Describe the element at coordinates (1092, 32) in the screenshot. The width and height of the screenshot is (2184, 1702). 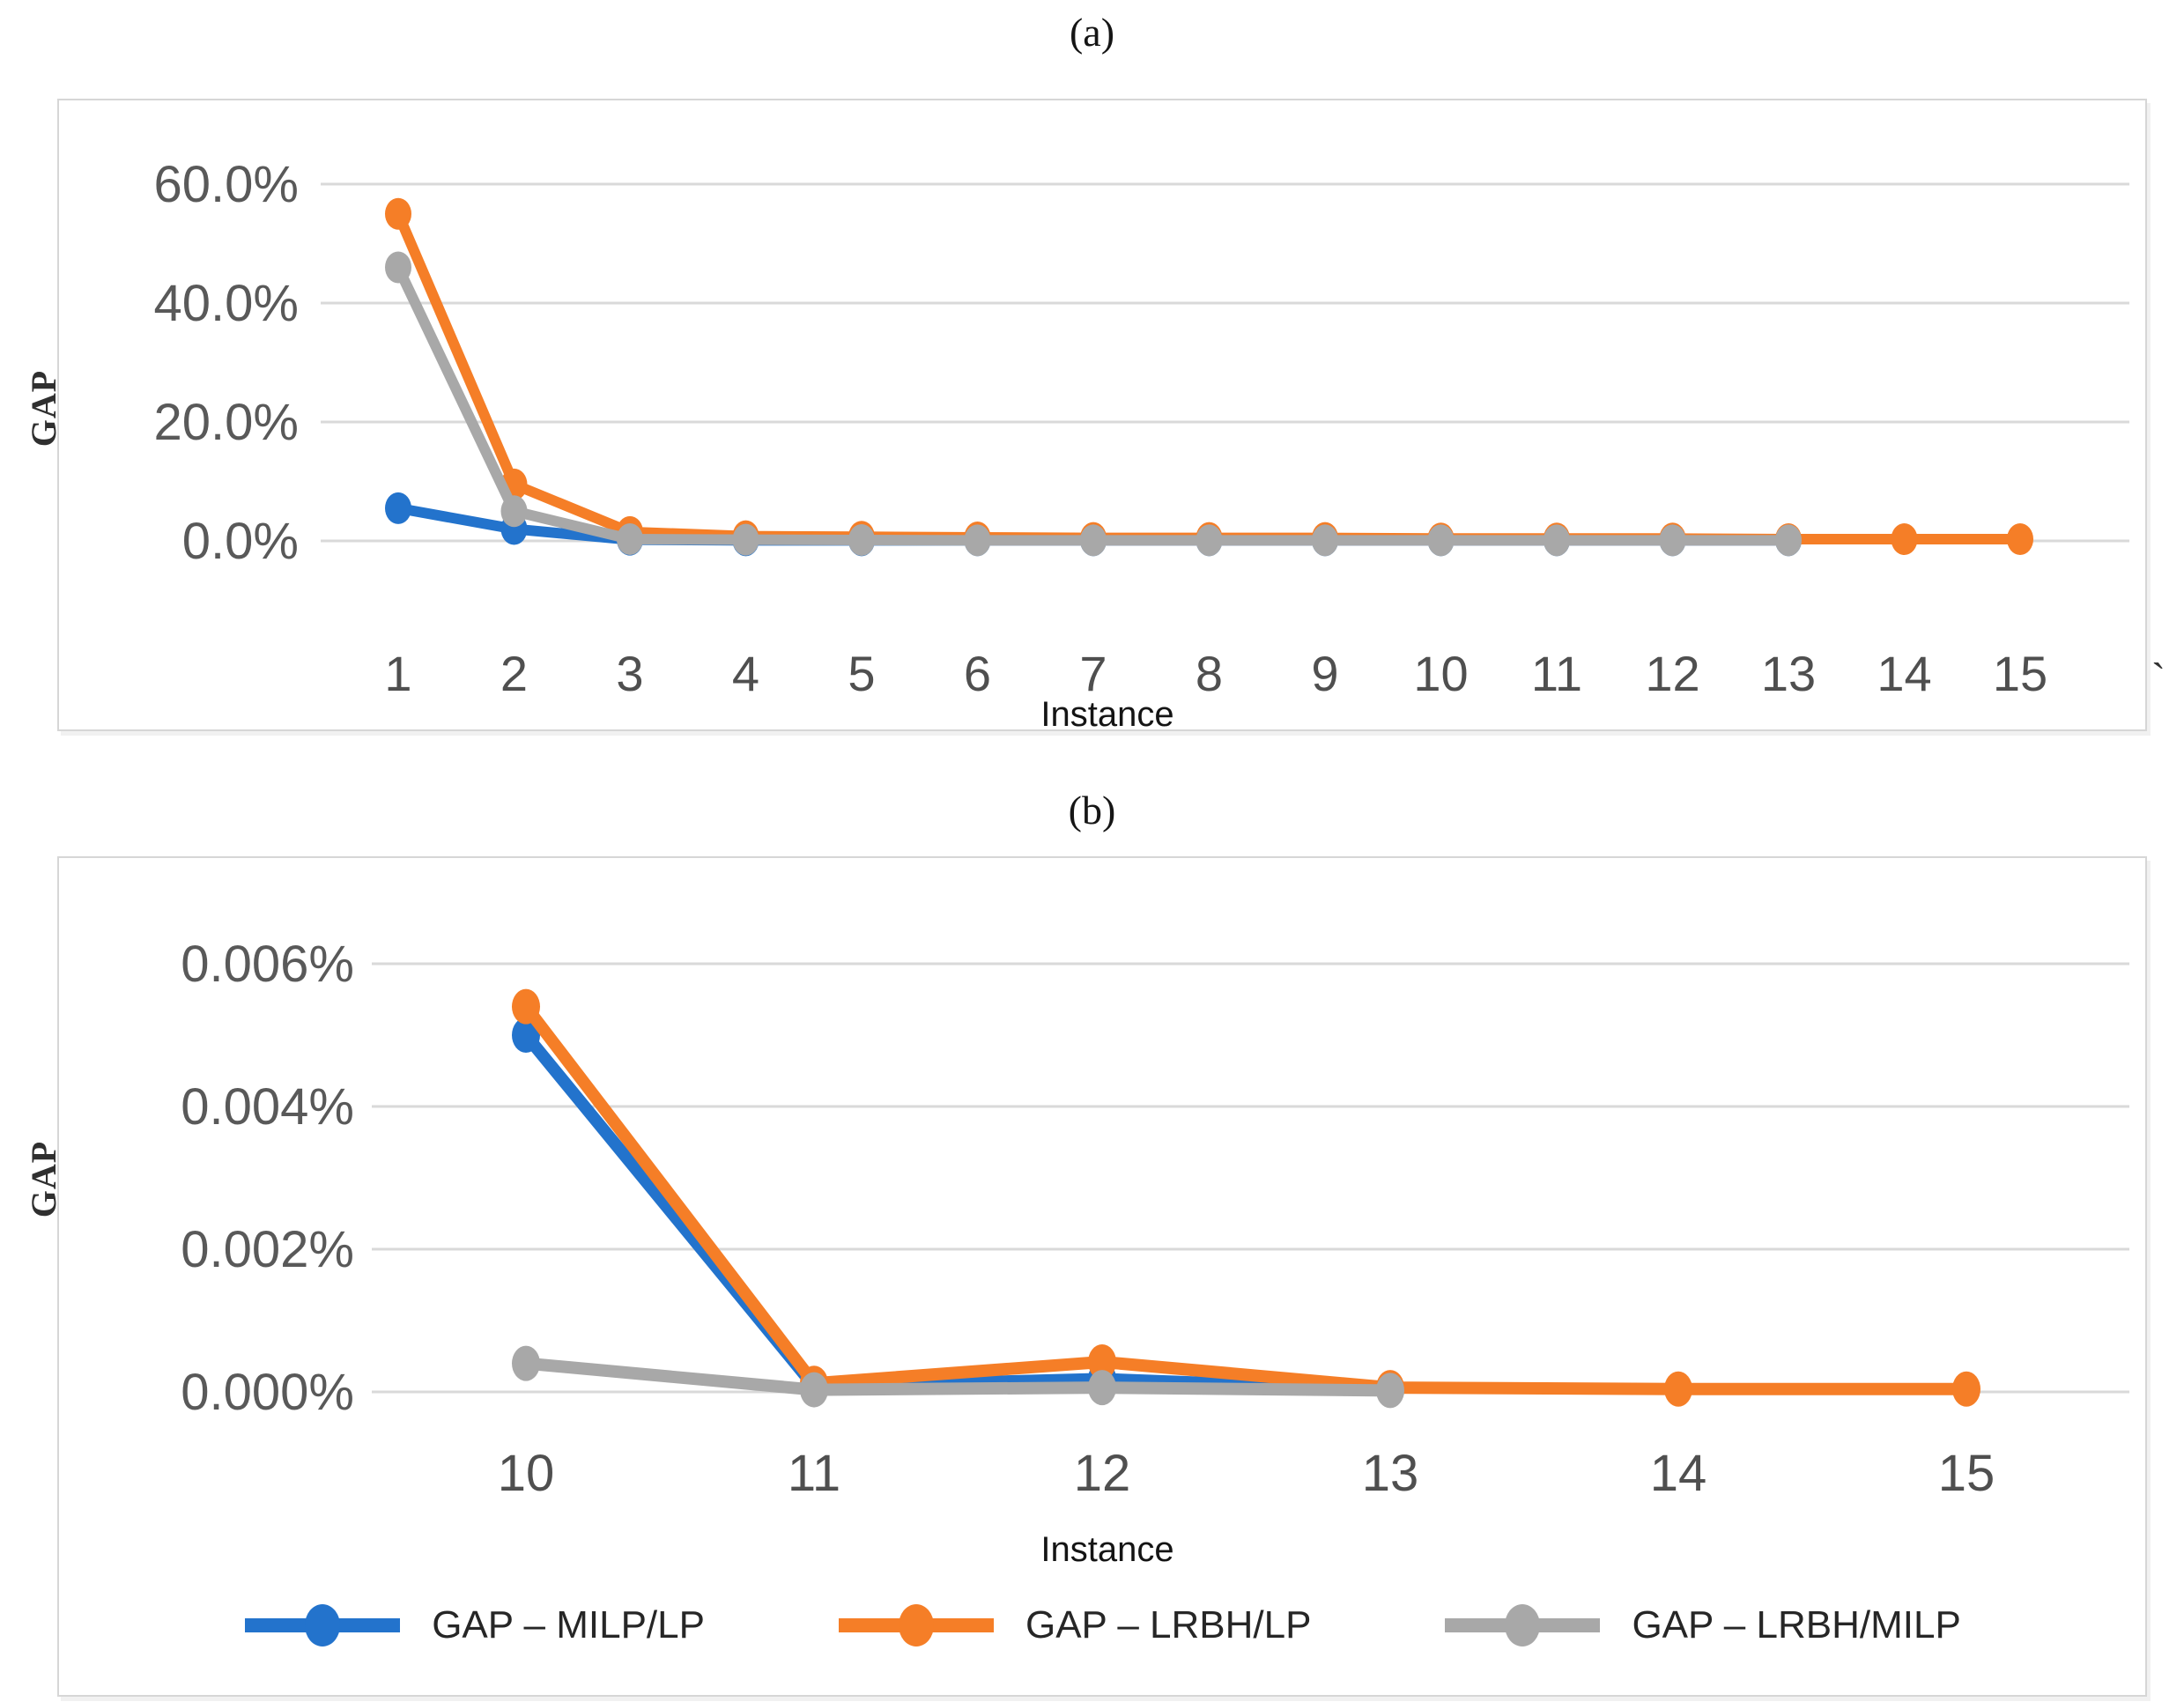
I see `panel-a-title: (a)` at that location.